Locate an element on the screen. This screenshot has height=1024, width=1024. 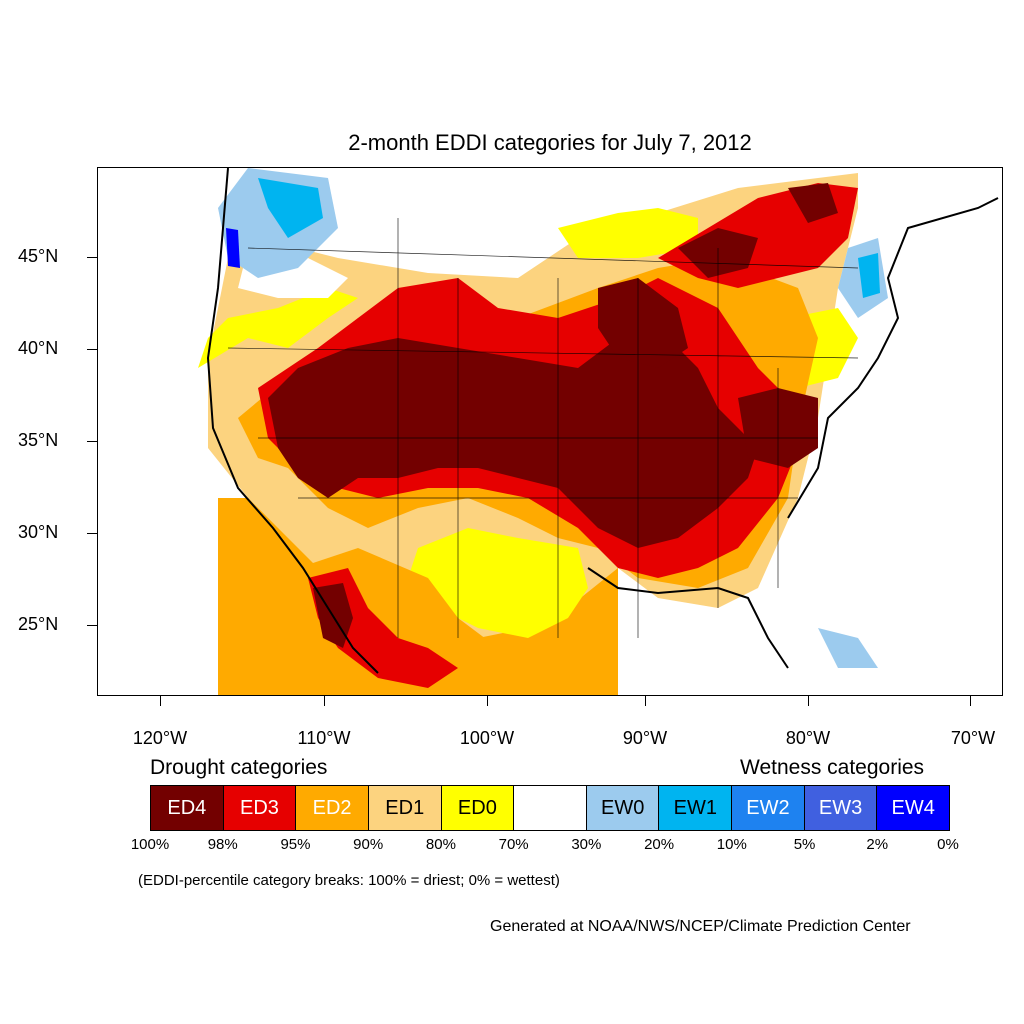
region-ed0-west is located at coordinates (278, 328).